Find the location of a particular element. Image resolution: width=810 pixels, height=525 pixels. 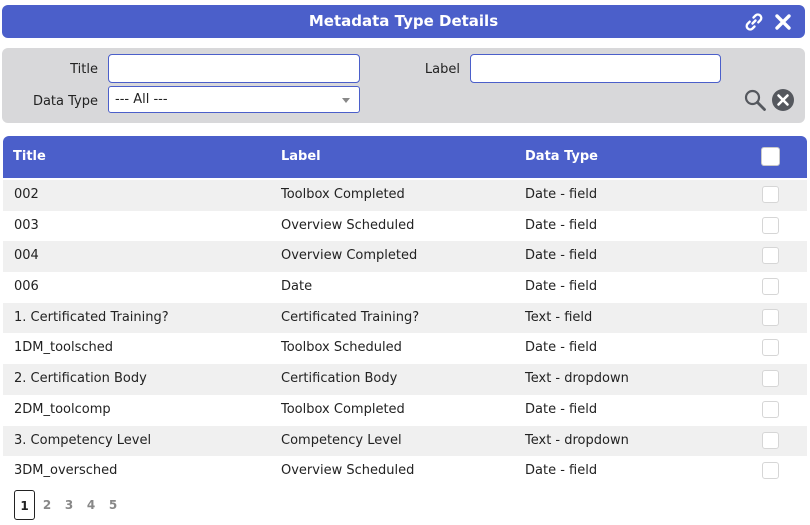

page-1-button: 1 is located at coordinates (24, 505).